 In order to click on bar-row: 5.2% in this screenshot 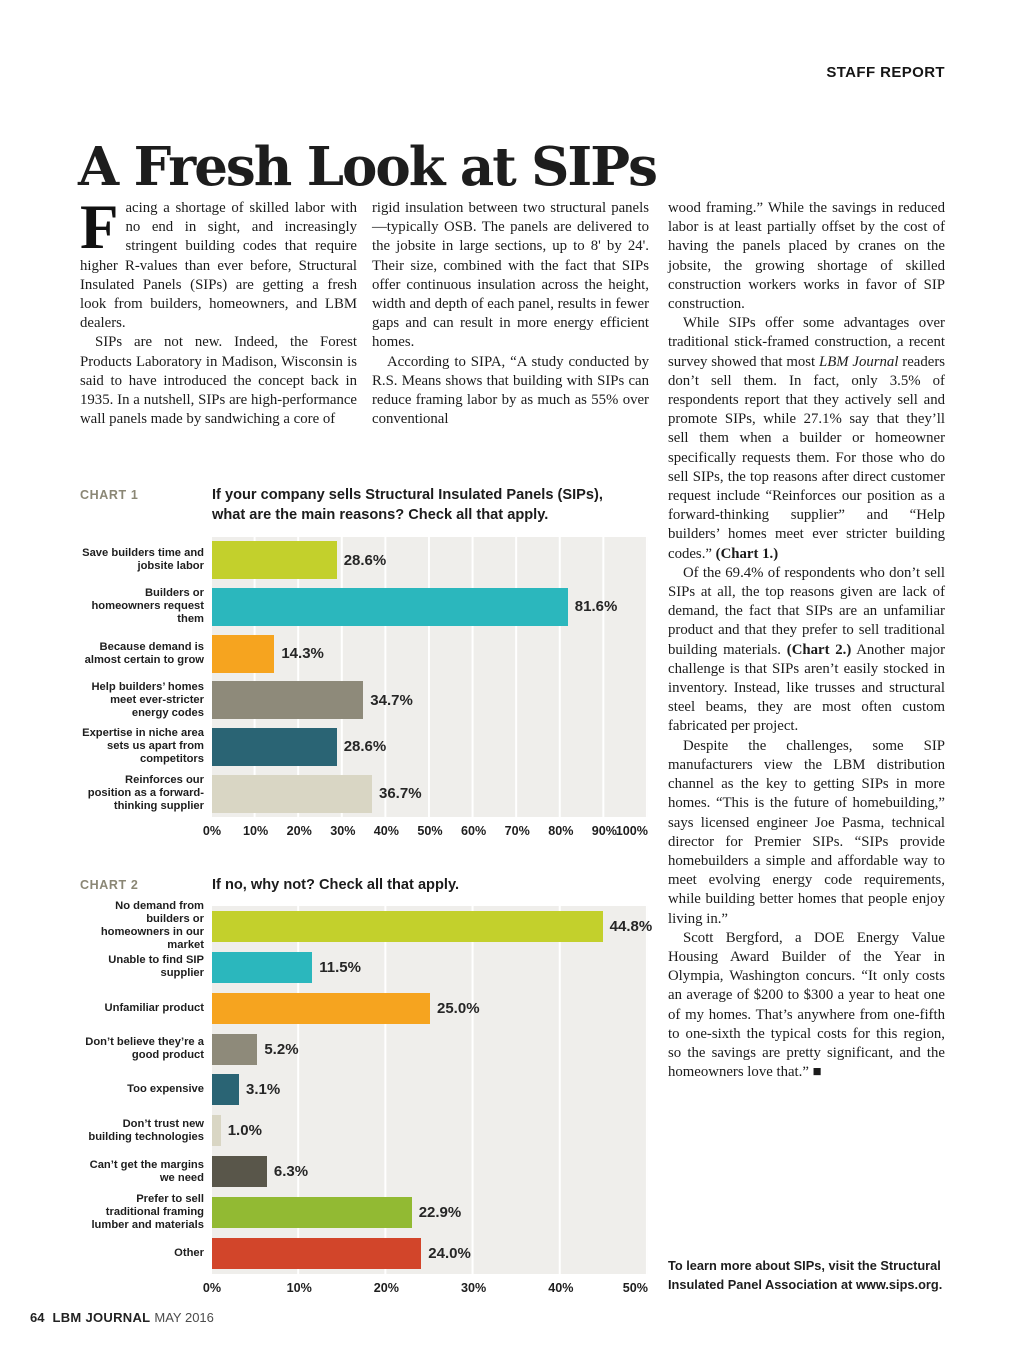, I will do `click(430, 1049)`.